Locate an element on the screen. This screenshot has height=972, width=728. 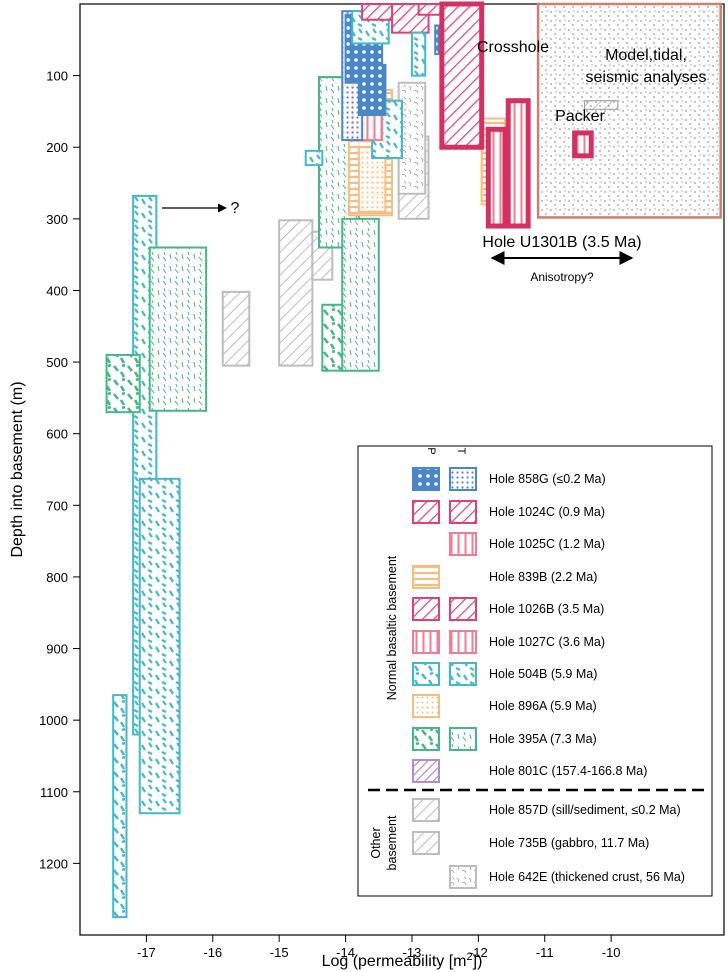
y-tick-label: 900 is located at coordinates (57, 649).